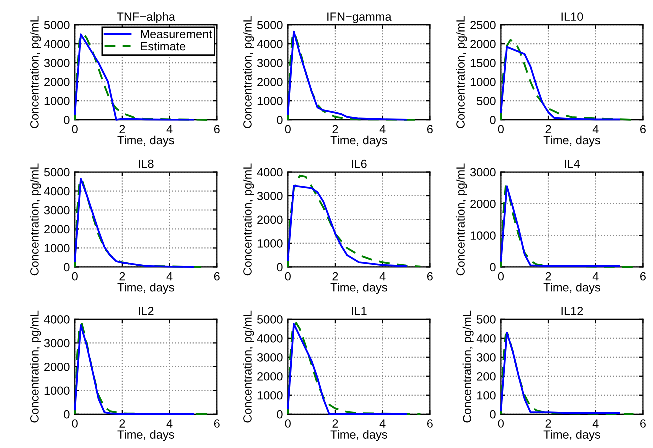  I want to click on chart-title: IL1, so click(359, 311).